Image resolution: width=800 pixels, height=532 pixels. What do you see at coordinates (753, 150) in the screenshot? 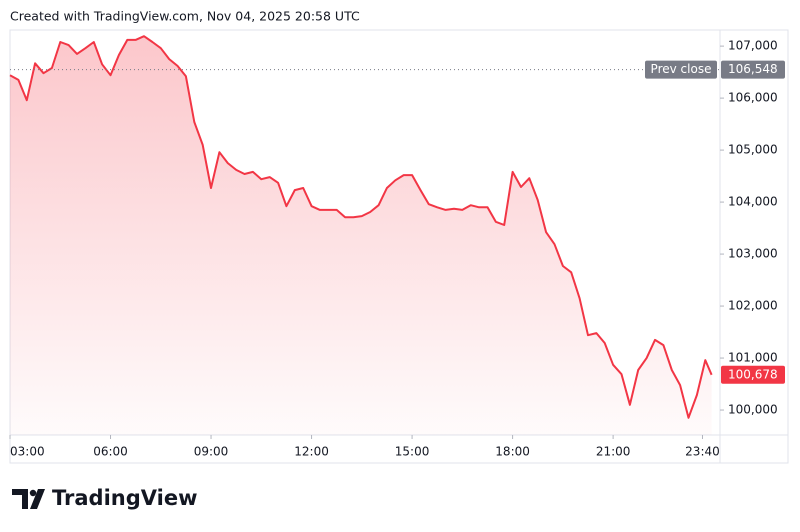
I see `y-tick-label: 105,000` at bounding box center [753, 150].